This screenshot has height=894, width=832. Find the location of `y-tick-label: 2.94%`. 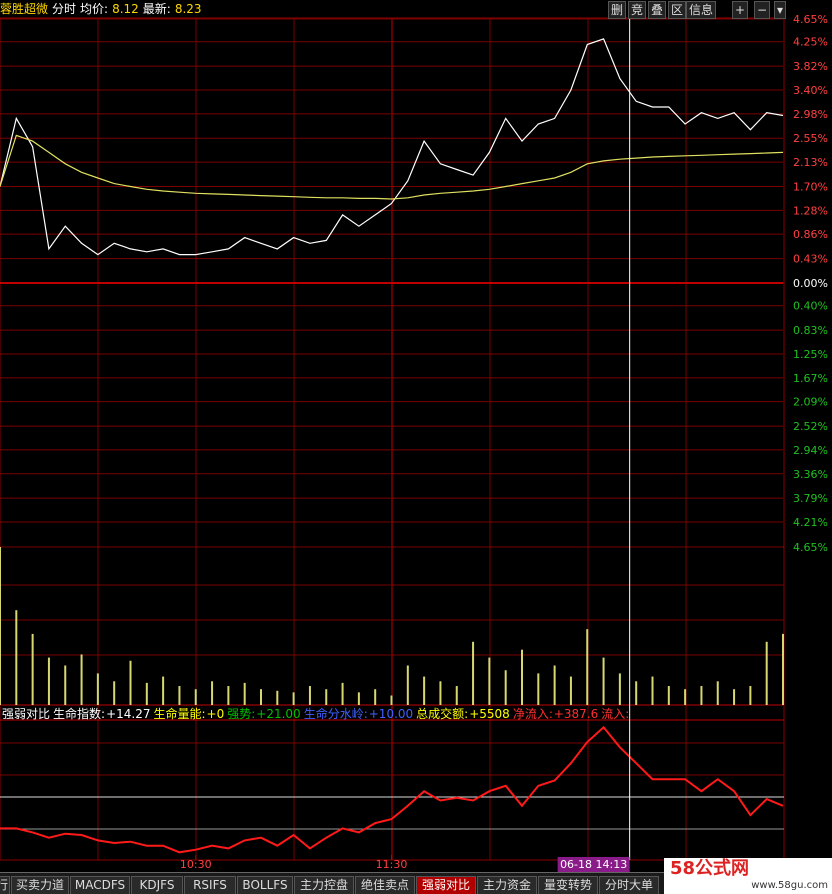

y-tick-label: 2.94% is located at coordinates (810, 450).